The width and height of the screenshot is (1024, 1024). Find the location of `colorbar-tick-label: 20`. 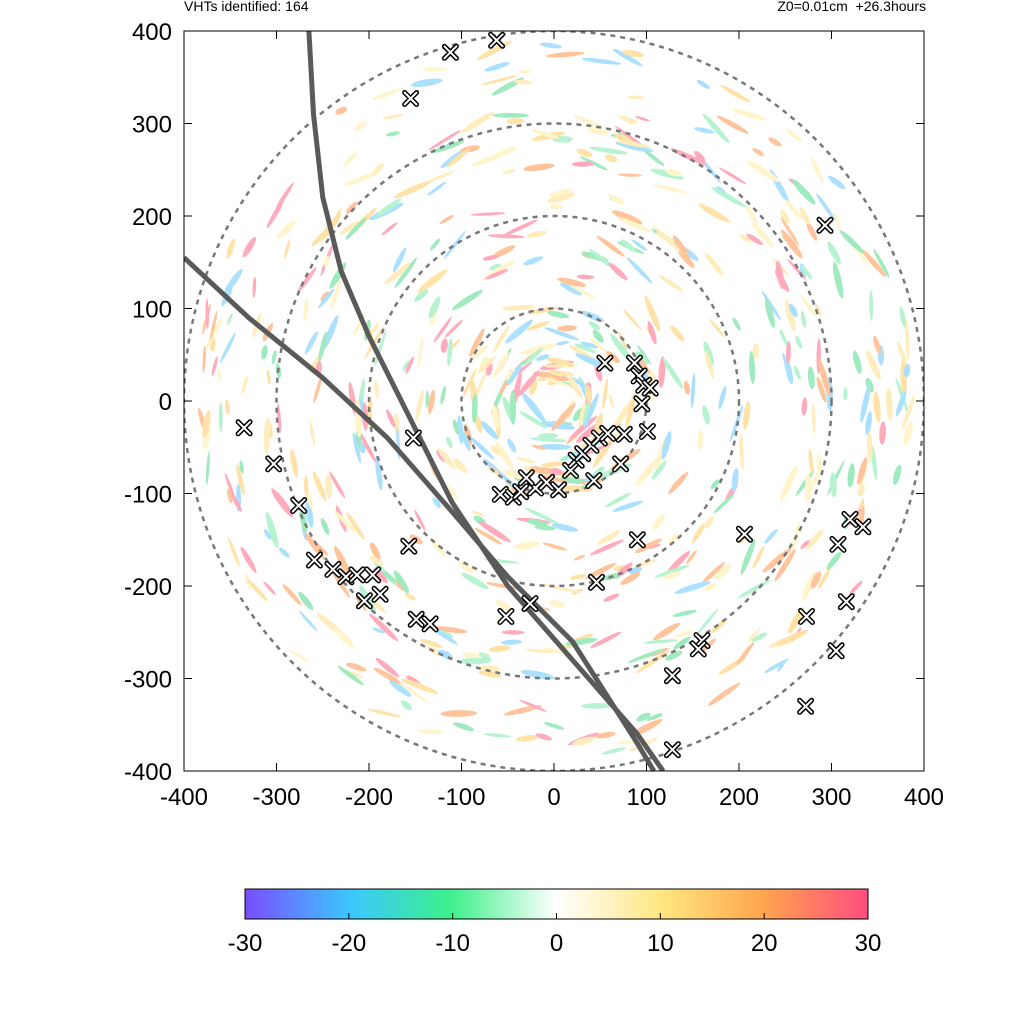

colorbar-tick-label: 20 is located at coordinates (764, 943).